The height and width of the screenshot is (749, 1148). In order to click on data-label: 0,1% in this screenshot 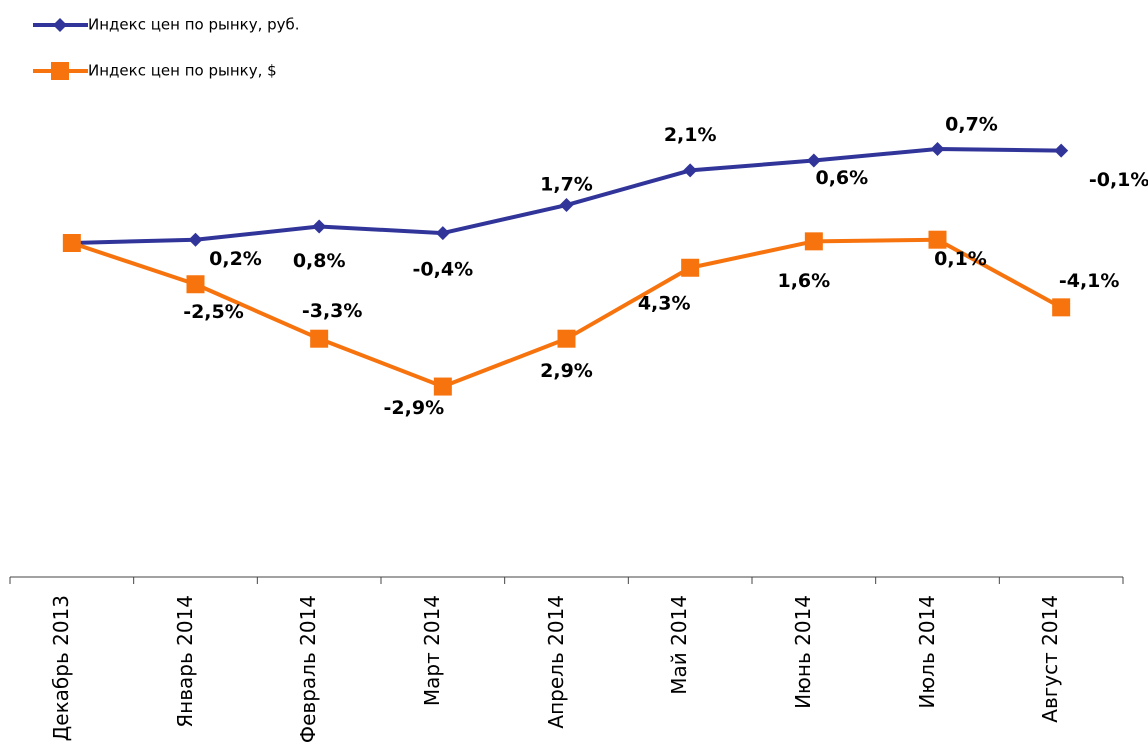, I will do `click(960, 259)`.